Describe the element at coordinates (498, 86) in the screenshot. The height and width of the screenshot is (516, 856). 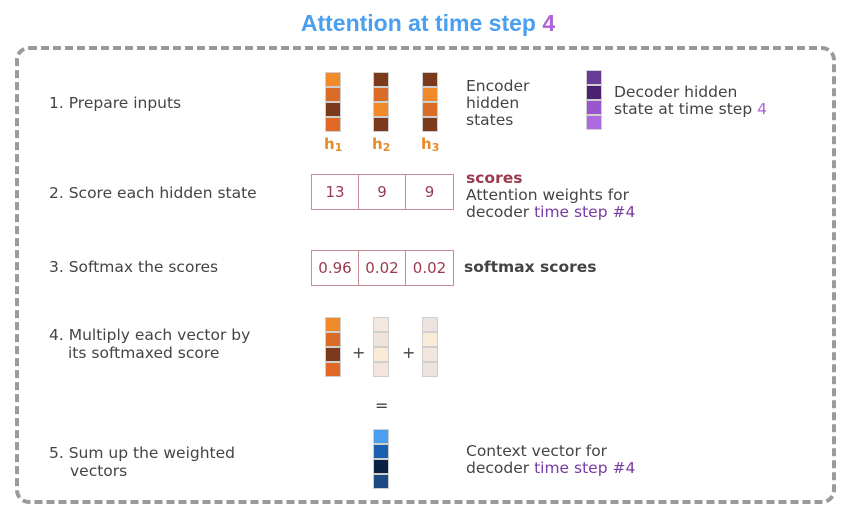
I see `encoder-label-line1: Encoder` at that location.